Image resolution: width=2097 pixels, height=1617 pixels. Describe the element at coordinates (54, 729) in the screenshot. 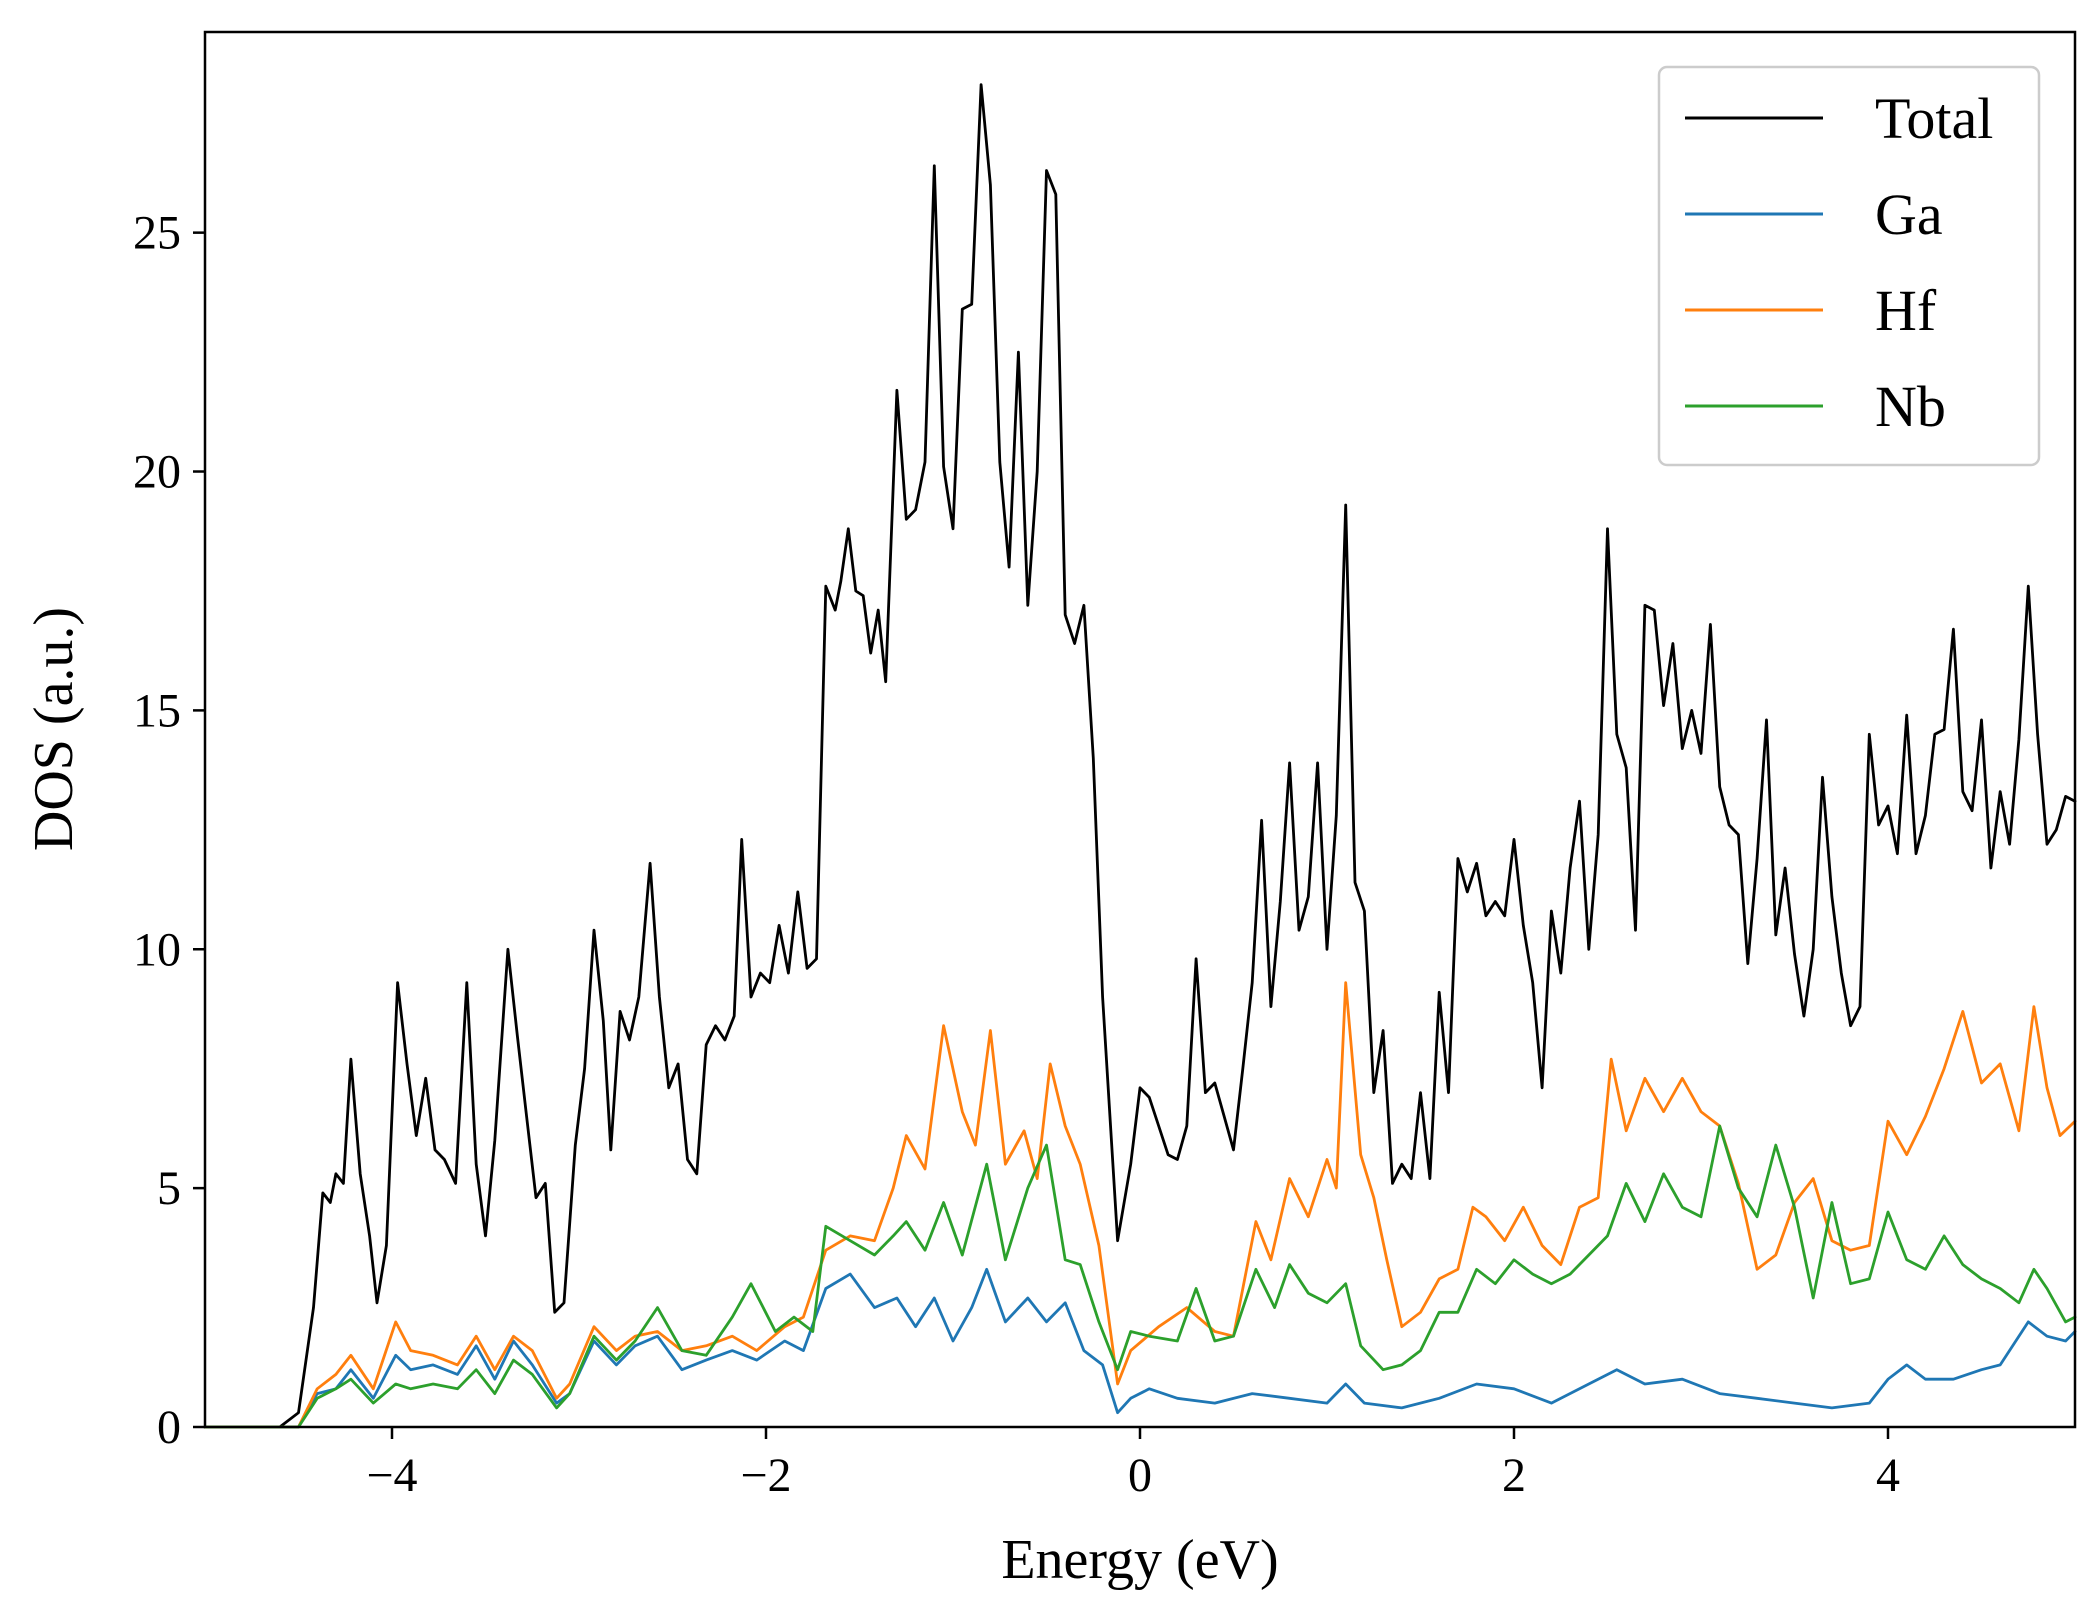

I see `y-axis-label: DOS (a.u.)` at that location.